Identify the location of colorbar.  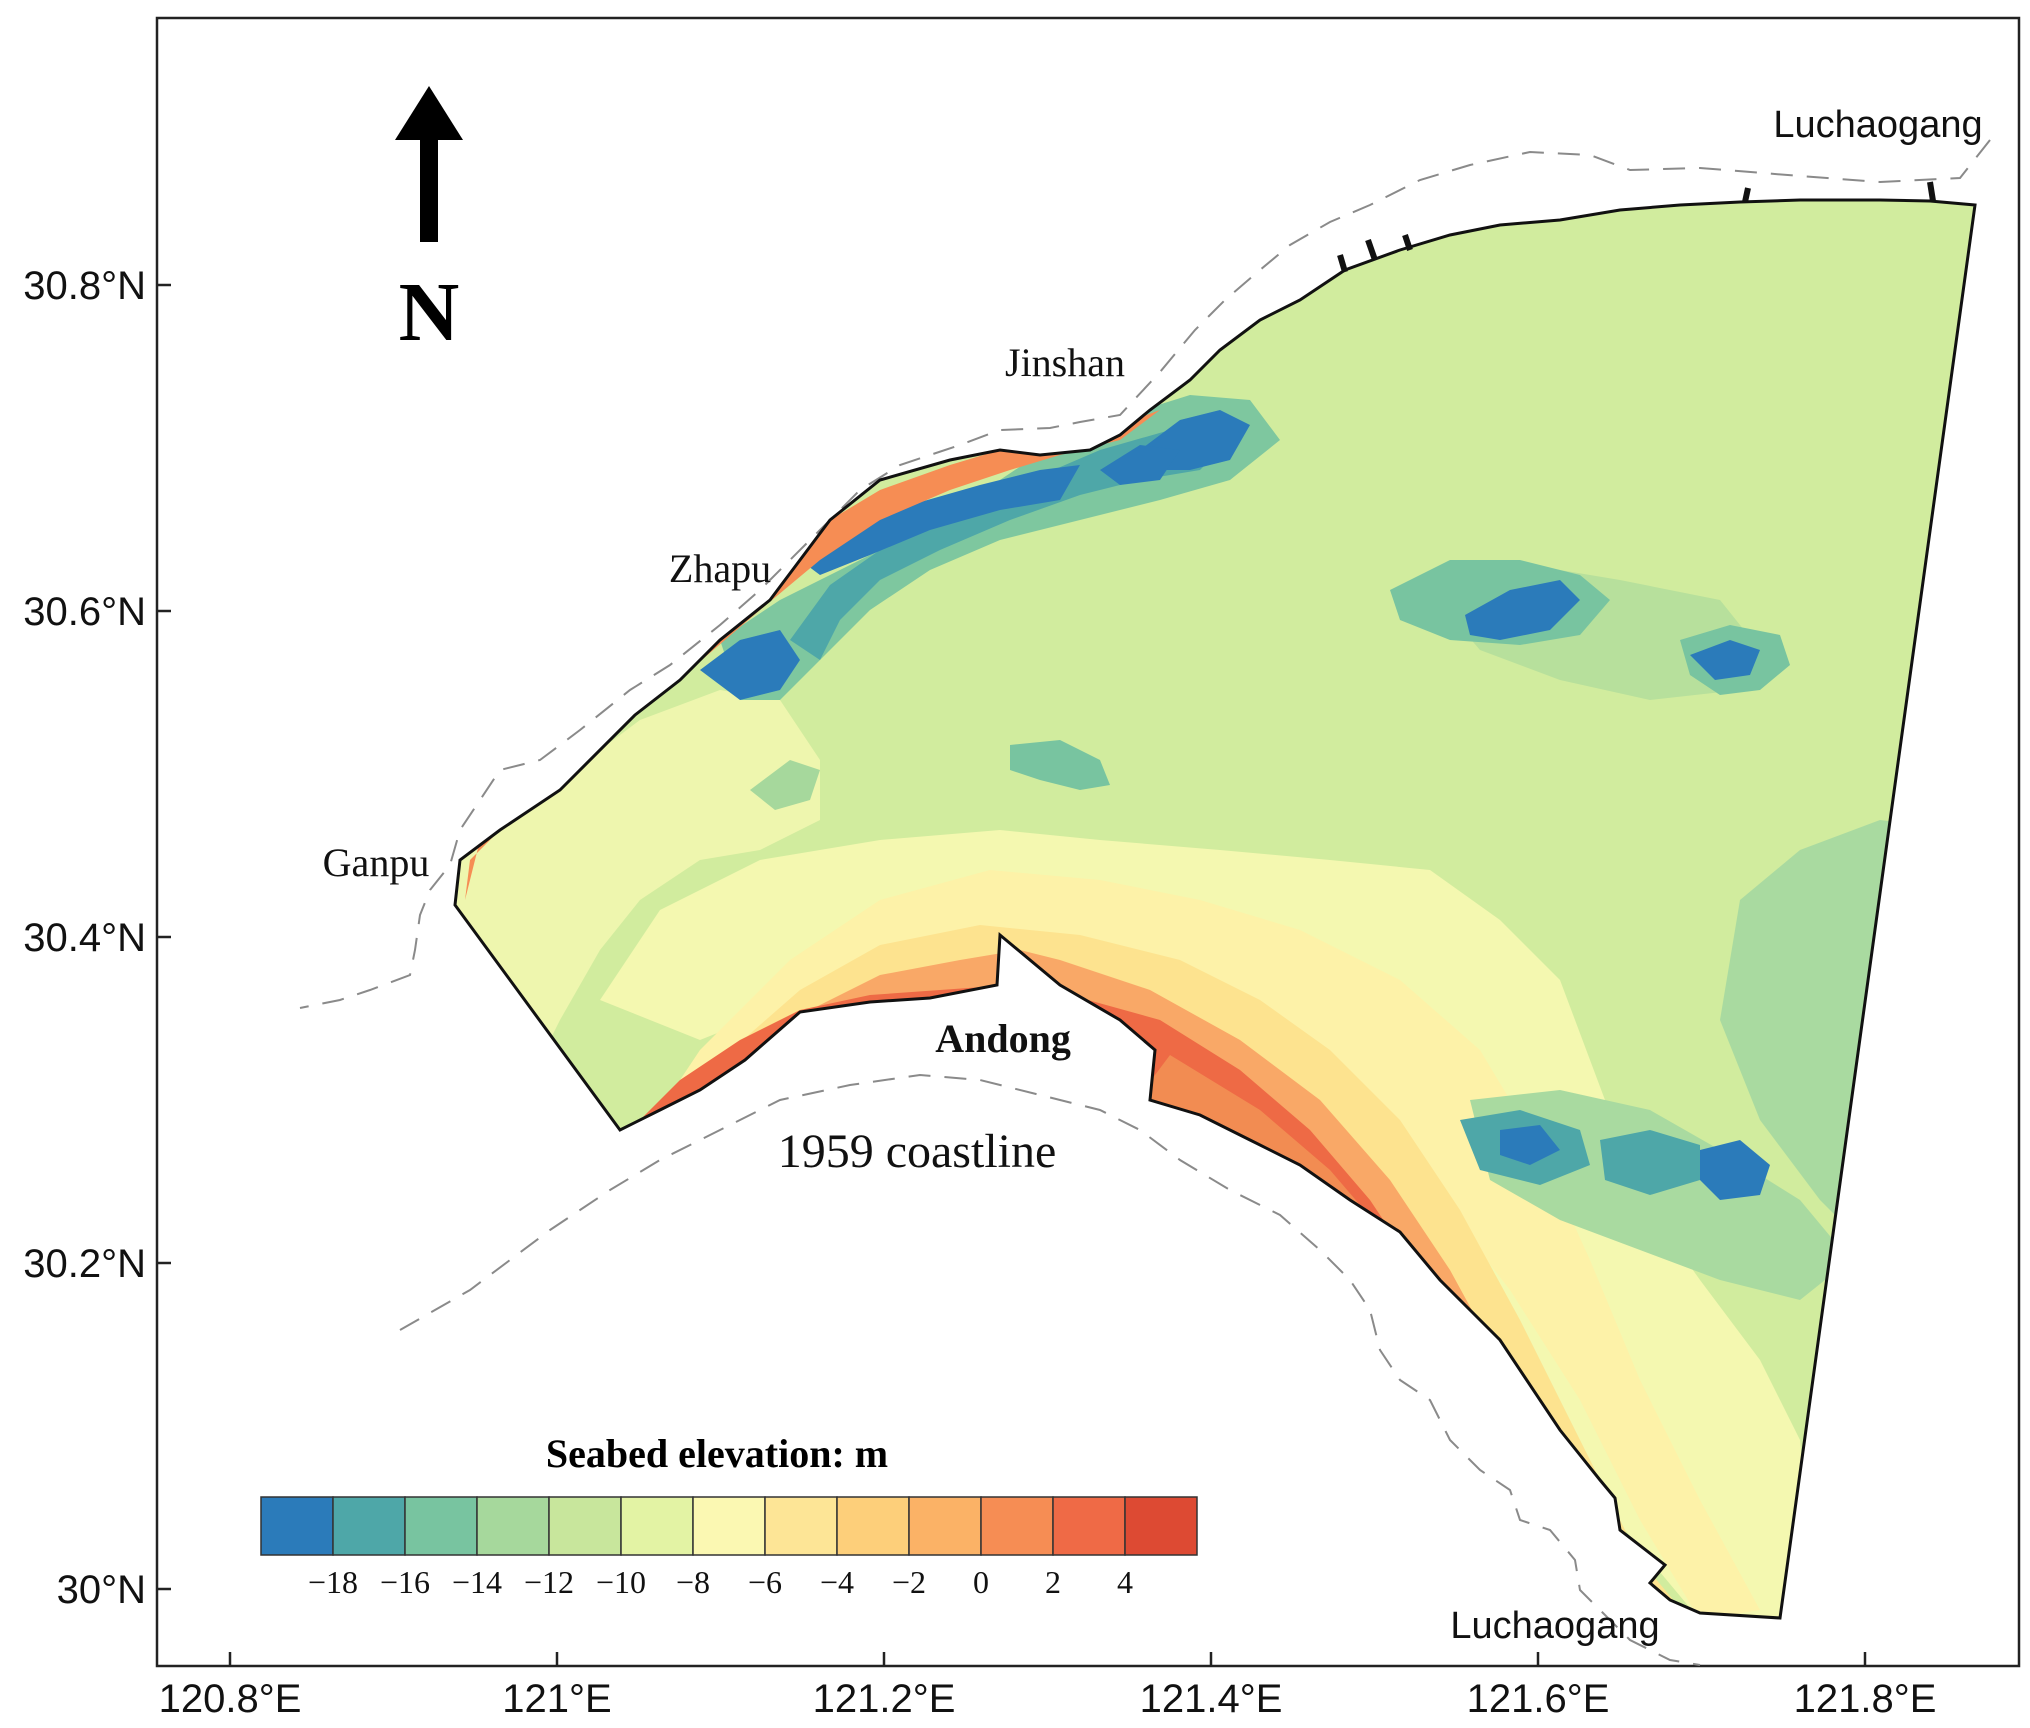
(729, 1526).